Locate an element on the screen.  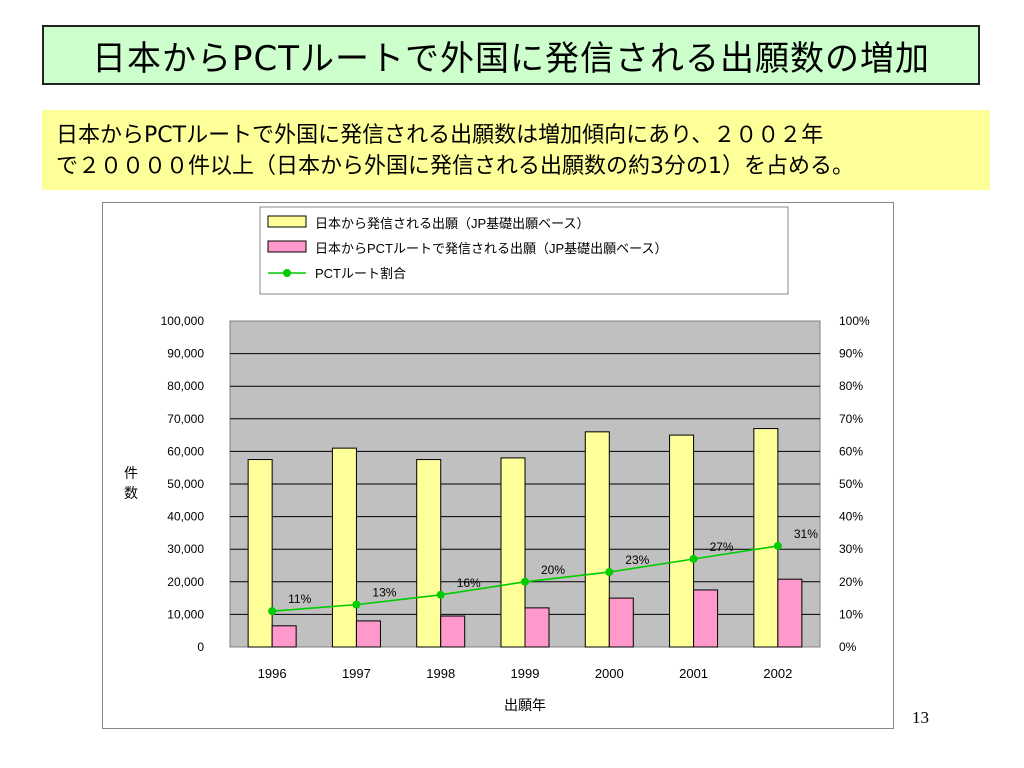
summary-note-line-1: 日本からPCTルートで外国に発信される出願数は増加傾向にあり、２００２年 is located at coordinates (440, 135).